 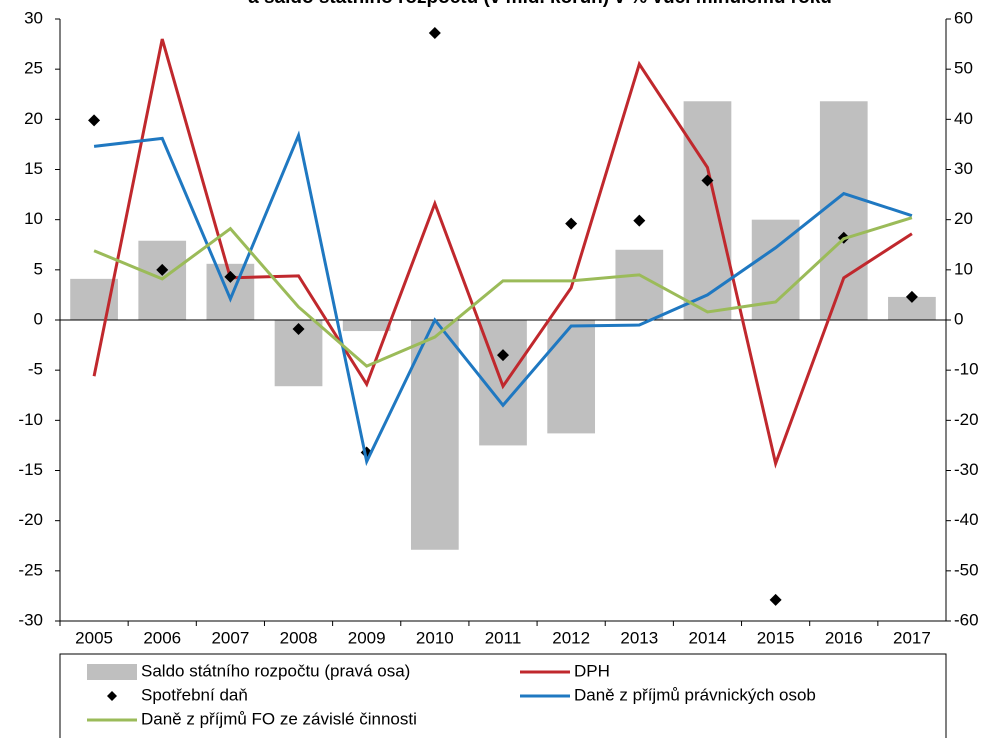 I want to click on y2-tick-label: -40, so click(x=966, y=519).